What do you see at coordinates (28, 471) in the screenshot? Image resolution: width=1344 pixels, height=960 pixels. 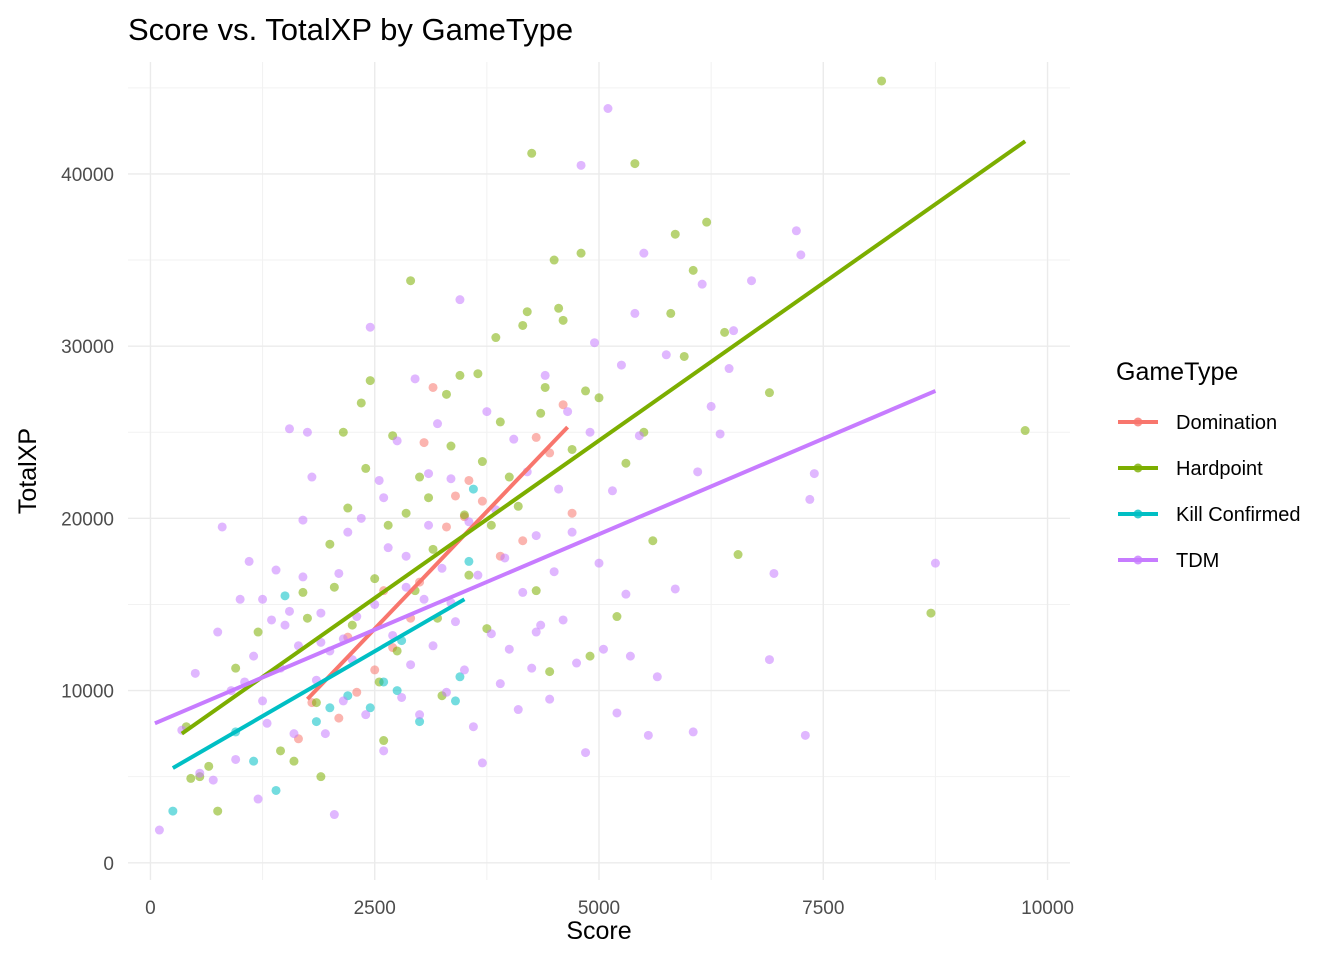 I see `y-axis-title: TotalXP` at bounding box center [28, 471].